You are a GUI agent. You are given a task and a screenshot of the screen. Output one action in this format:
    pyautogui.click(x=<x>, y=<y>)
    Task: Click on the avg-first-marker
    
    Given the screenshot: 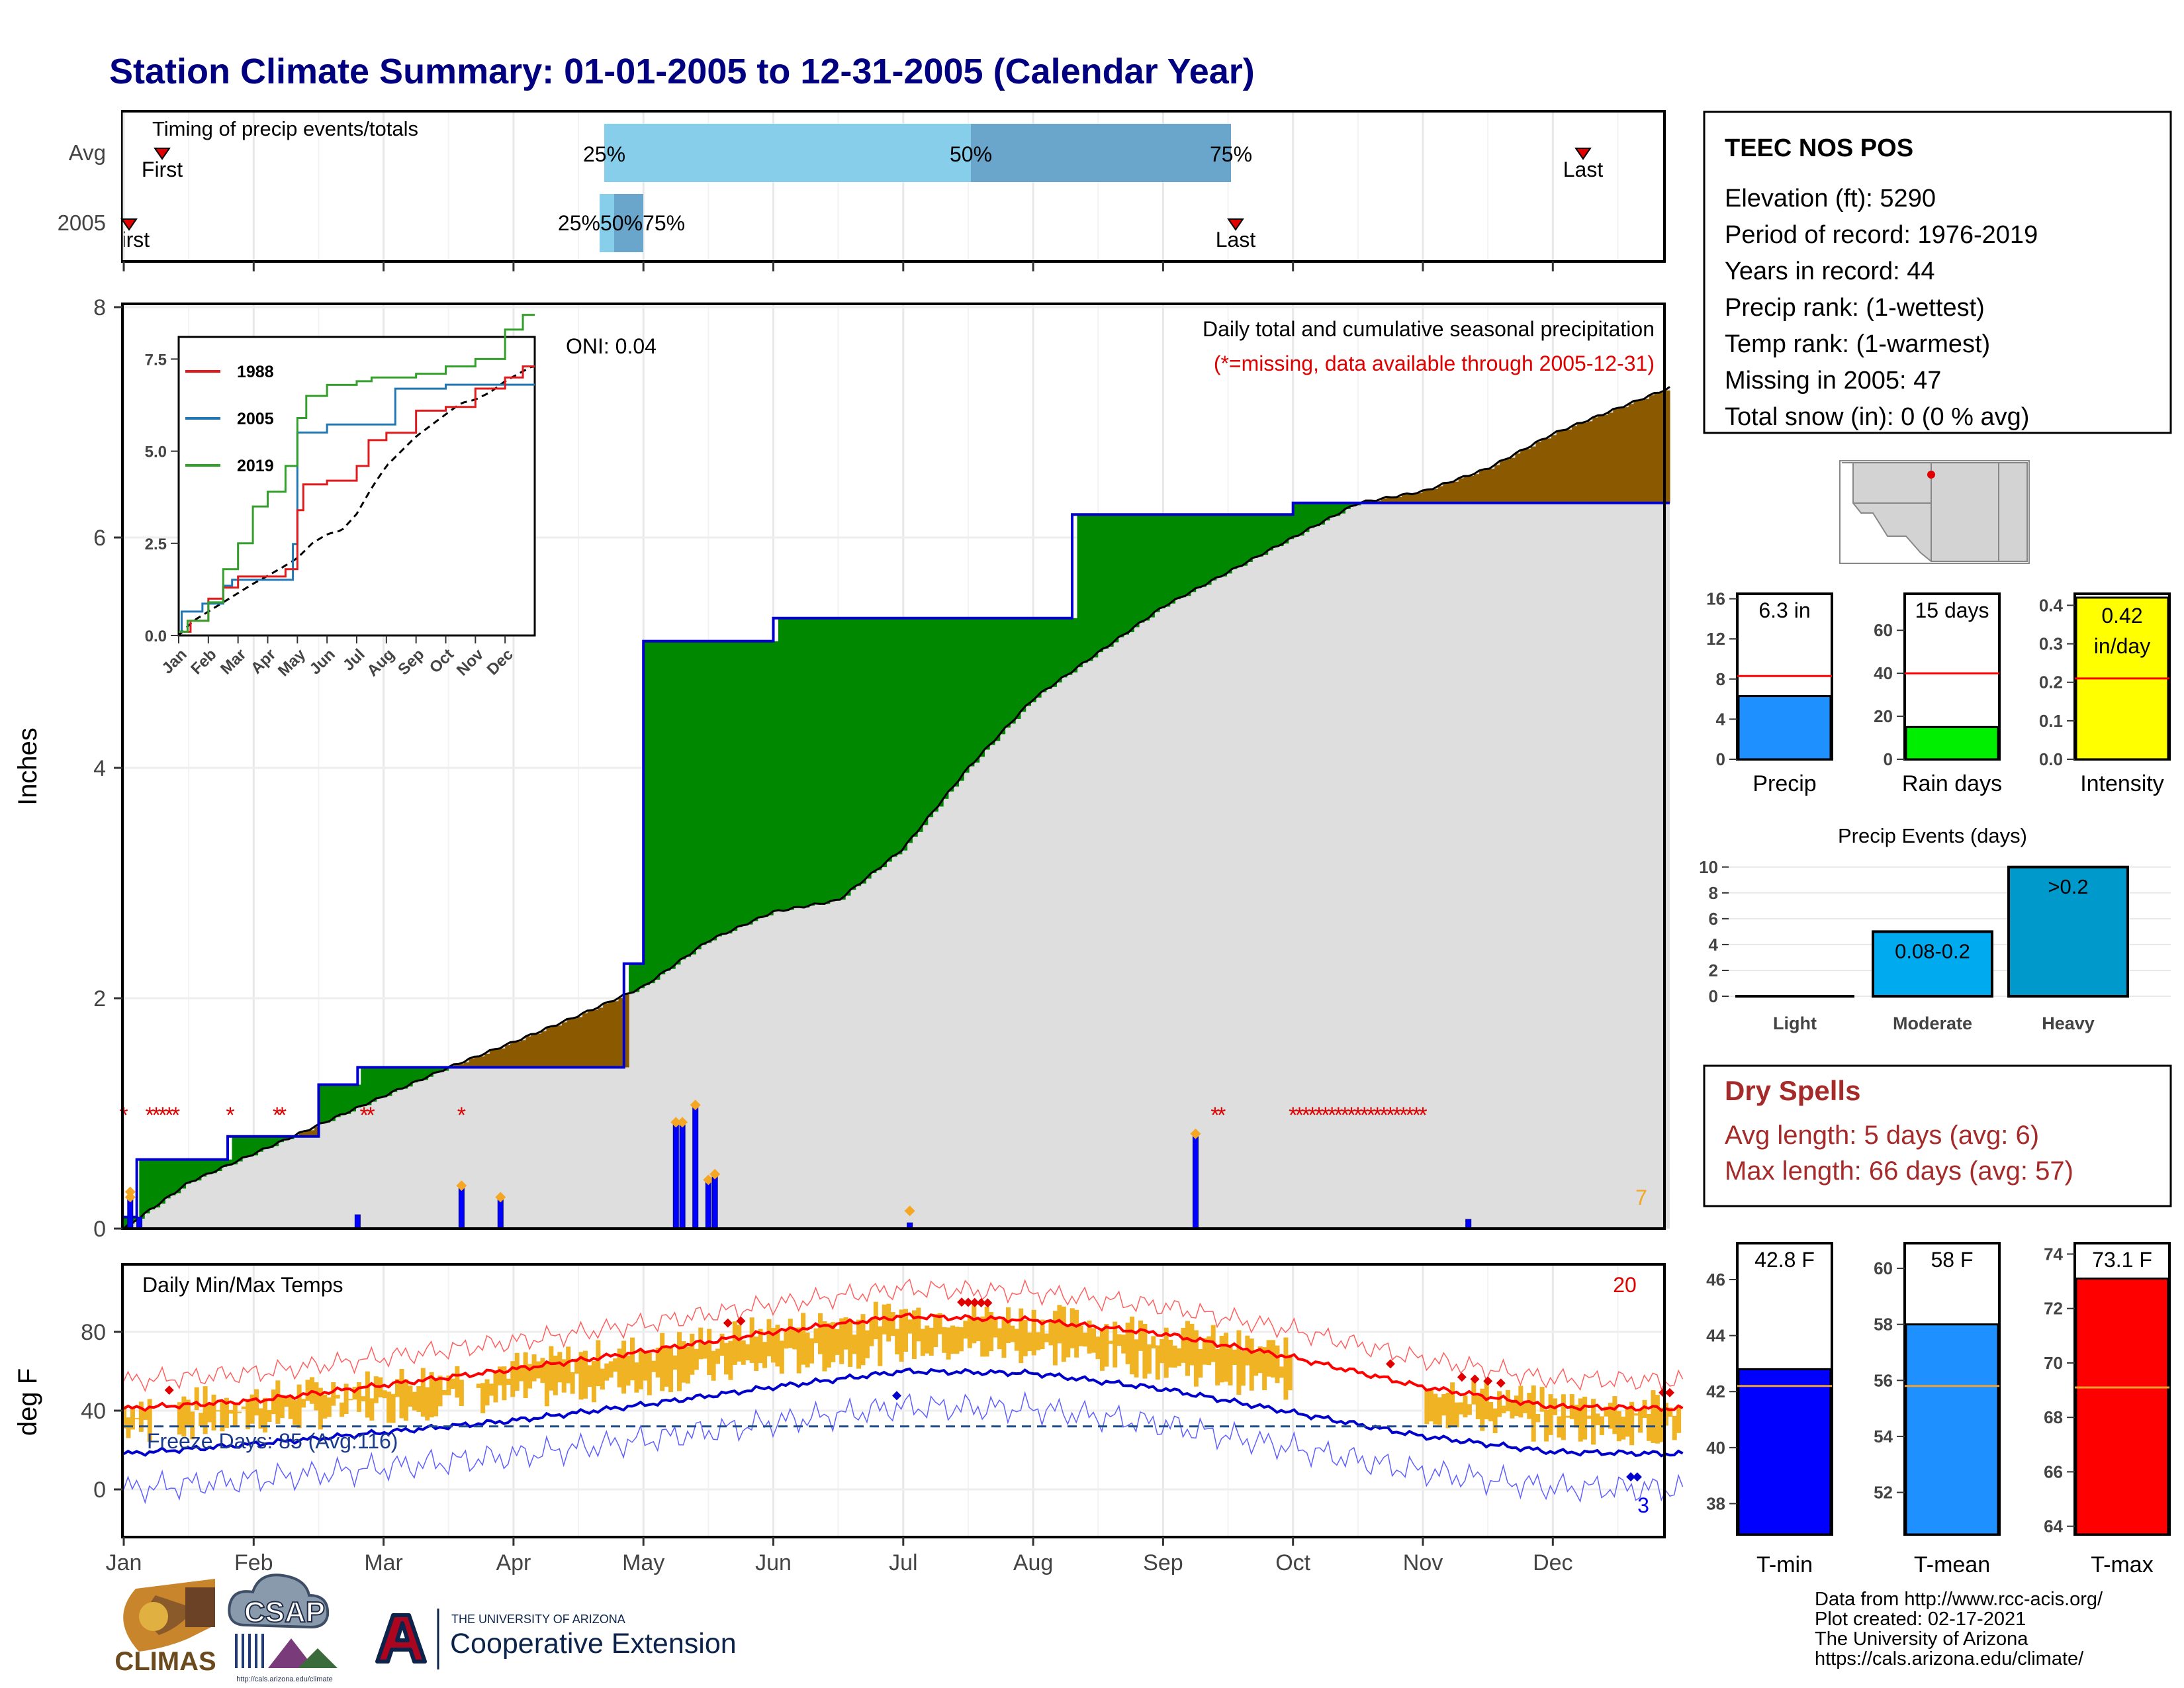 What is the action you would take?
    pyautogui.click(x=162, y=154)
    